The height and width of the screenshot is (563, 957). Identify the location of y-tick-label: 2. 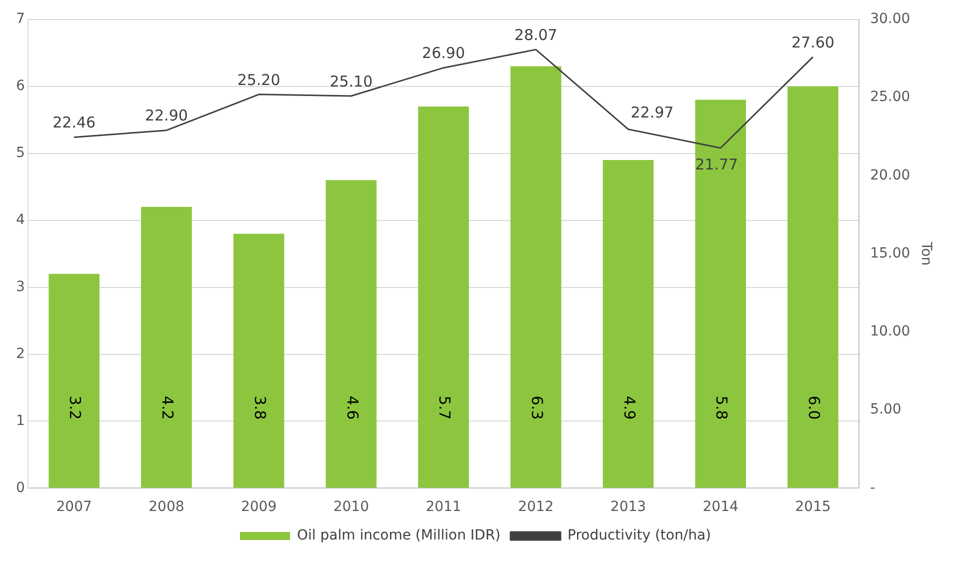
(20, 354).